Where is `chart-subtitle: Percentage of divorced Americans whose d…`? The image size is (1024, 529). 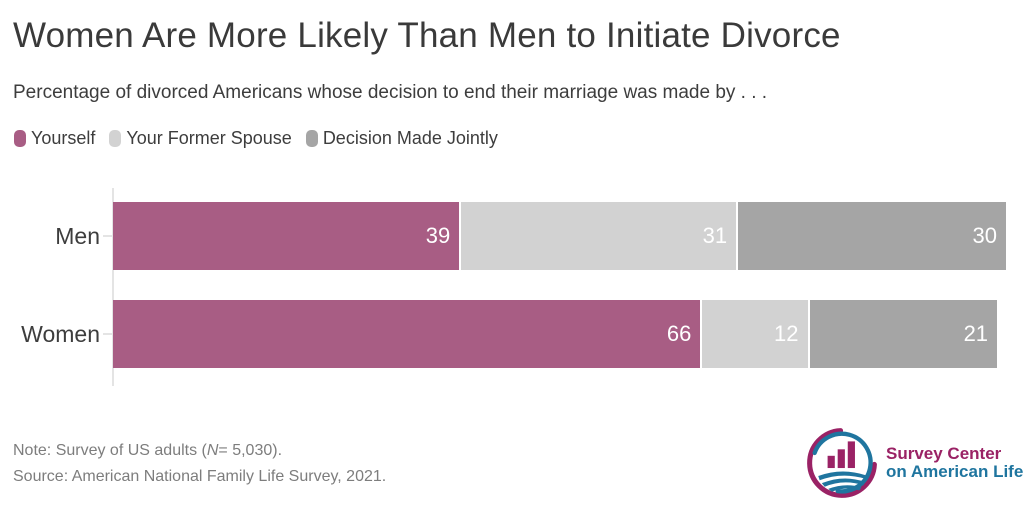
chart-subtitle: Percentage of divorced Americans whose d… is located at coordinates (390, 92).